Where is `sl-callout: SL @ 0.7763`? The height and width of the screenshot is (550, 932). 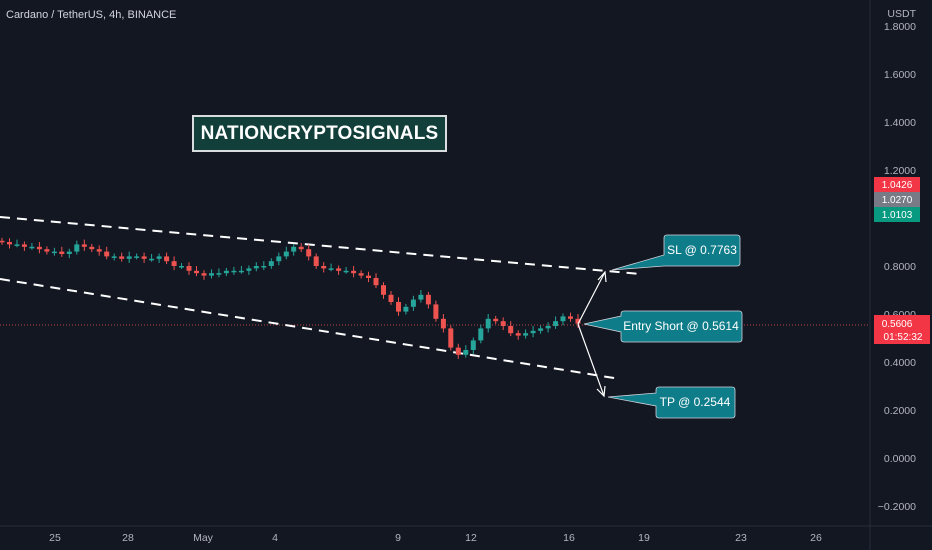
sl-callout: SL @ 0.7763 is located at coordinates (676, 252).